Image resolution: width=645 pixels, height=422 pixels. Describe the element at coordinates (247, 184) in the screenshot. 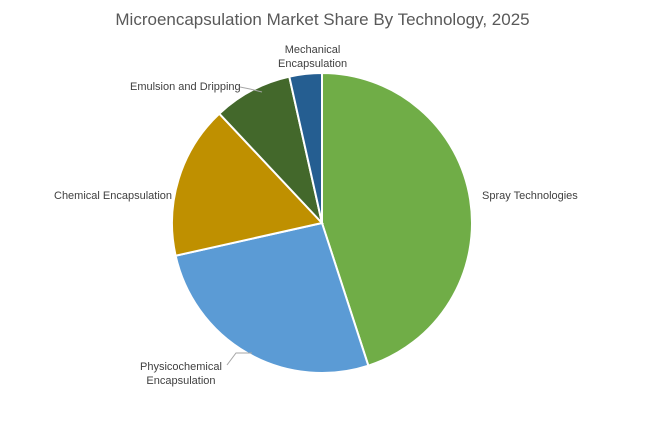

I see `pie-slice-chemical-encapsulation` at that location.